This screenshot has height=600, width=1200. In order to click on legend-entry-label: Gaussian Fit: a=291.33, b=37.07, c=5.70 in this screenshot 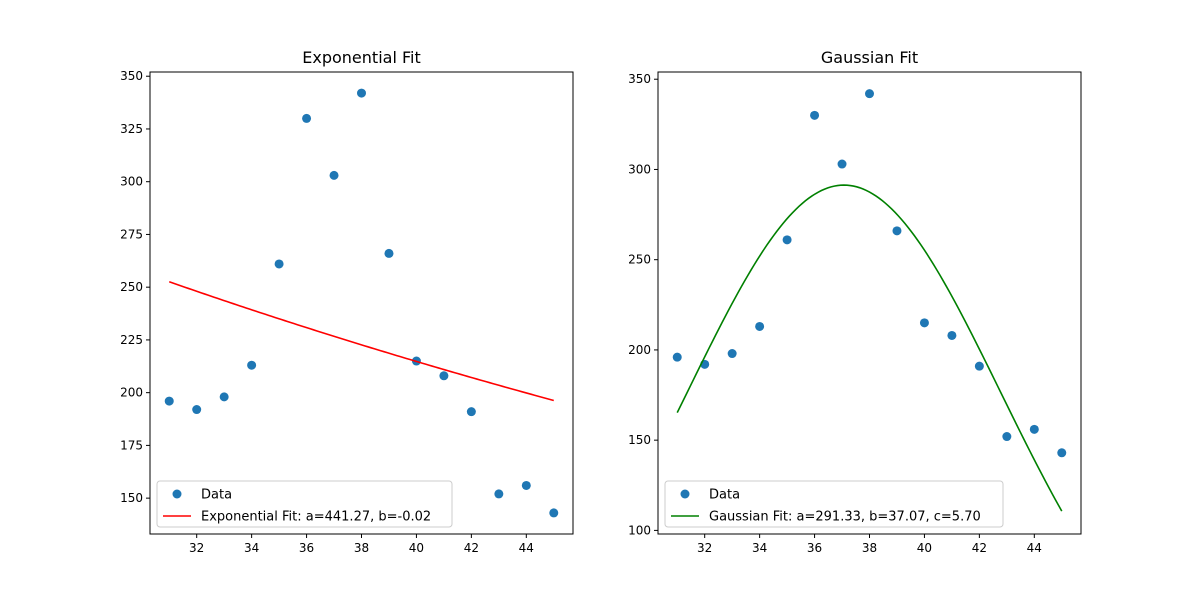, I will do `click(845, 517)`.